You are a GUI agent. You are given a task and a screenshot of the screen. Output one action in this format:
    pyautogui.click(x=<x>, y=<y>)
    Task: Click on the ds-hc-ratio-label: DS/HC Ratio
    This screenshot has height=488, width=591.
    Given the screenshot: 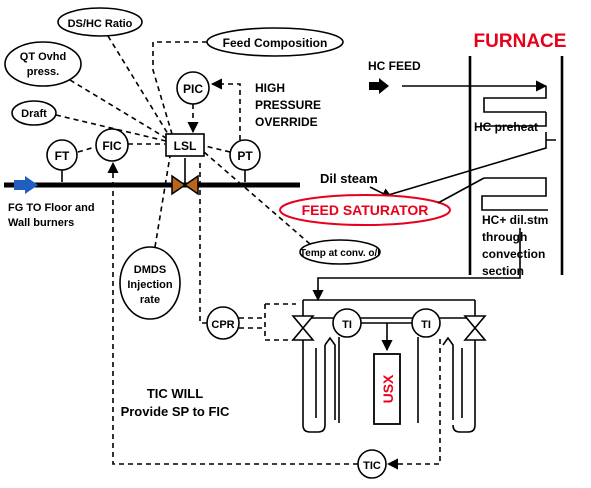 What is the action you would take?
    pyautogui.click(x=100, y=24)
    